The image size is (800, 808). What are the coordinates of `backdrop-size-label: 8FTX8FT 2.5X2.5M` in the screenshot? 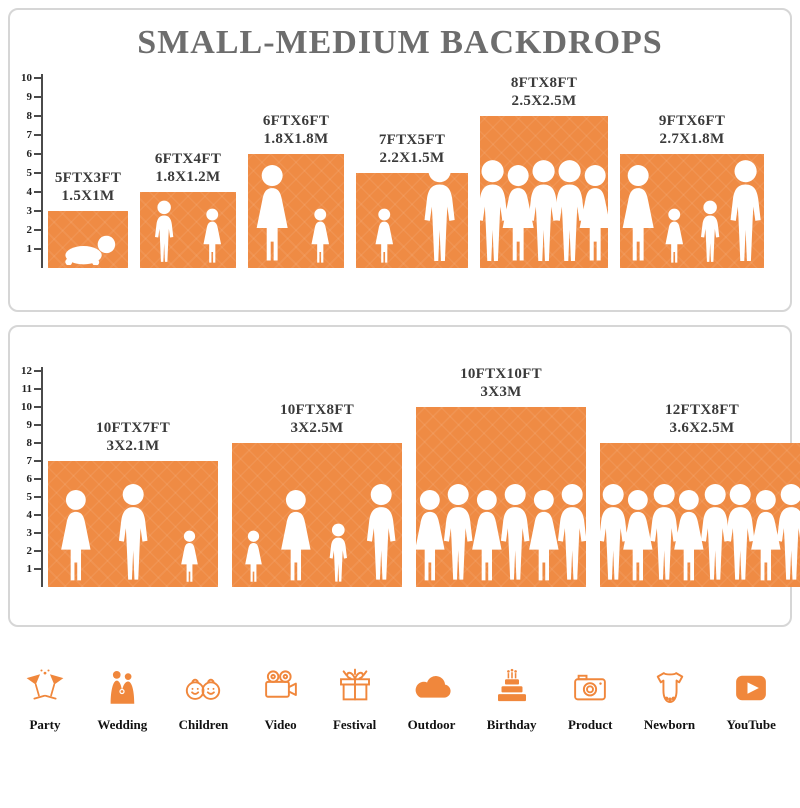 It's located at (544, 93).